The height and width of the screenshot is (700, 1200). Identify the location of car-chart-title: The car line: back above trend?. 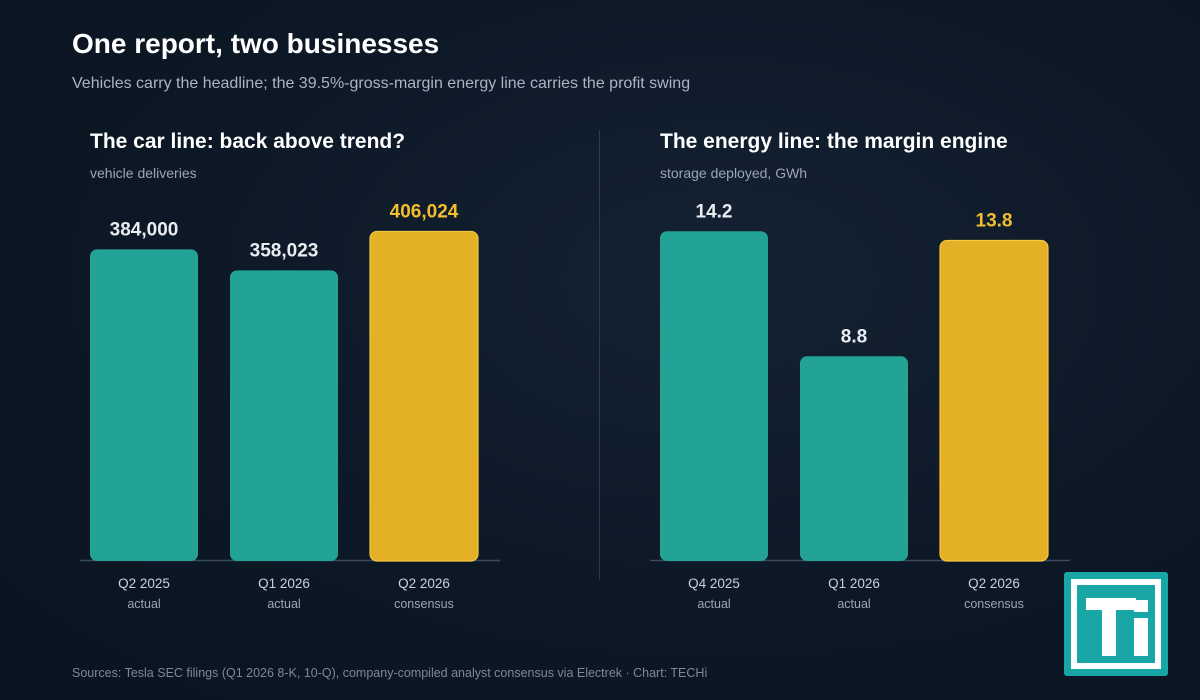
(248, 141).